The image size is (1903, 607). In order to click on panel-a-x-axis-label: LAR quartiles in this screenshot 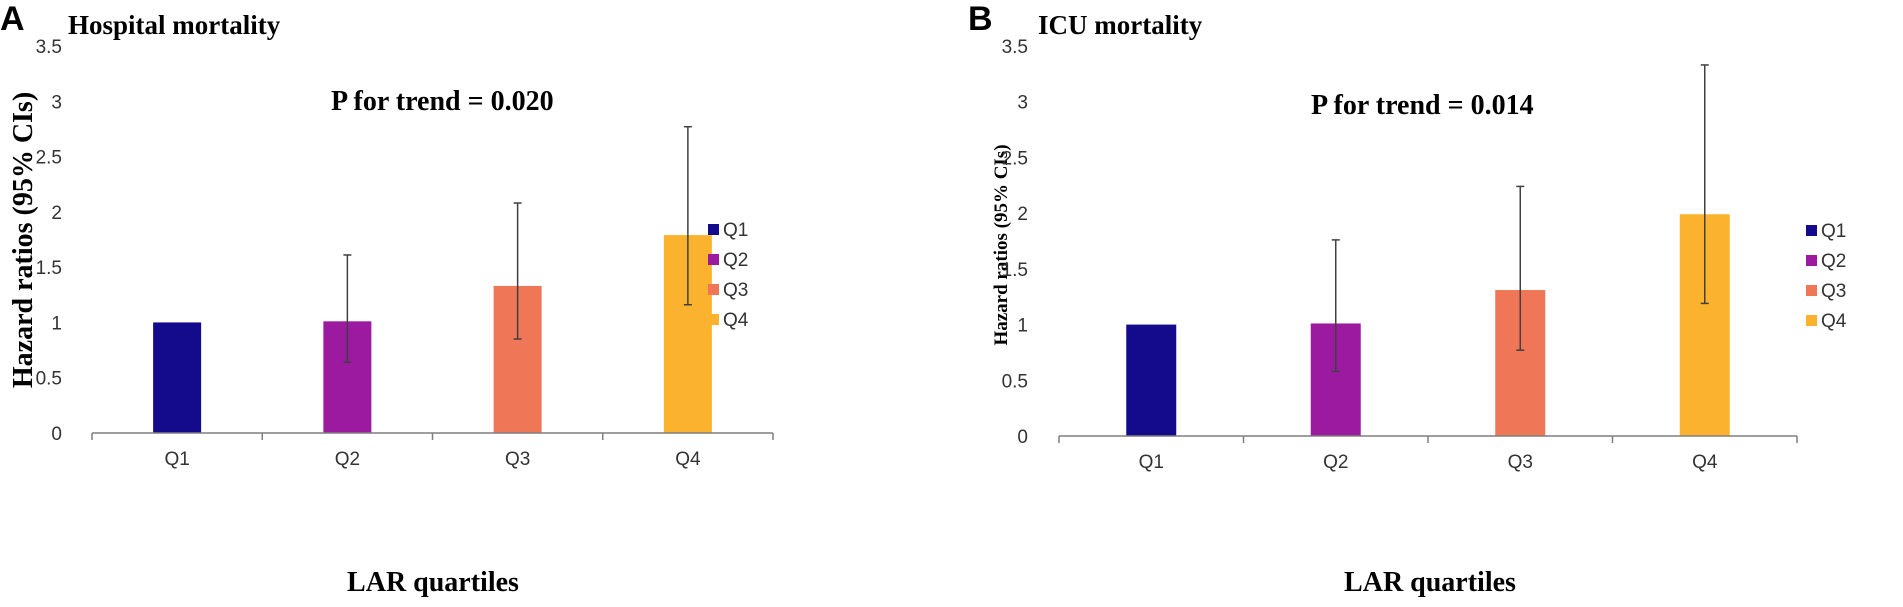, I will do `click(433, 582)`.